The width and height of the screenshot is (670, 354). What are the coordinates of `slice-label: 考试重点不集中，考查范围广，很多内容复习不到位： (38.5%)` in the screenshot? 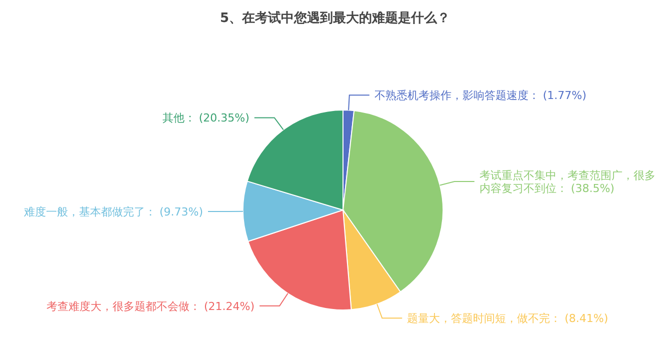 It's located at (567, 182).